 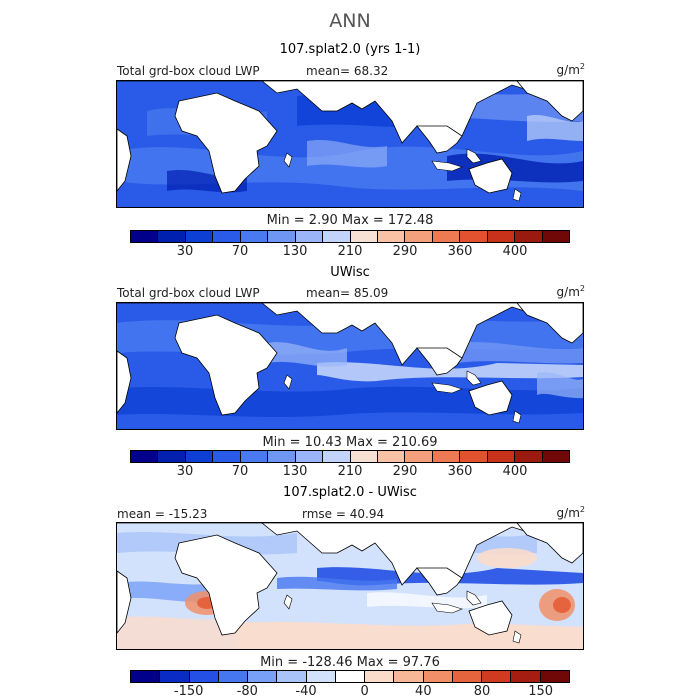 What do you see at coordinates (162, 514) in the screenshot?
I see `panel-mean-diff: mean = -15.23` at bounding box center [162, 514].